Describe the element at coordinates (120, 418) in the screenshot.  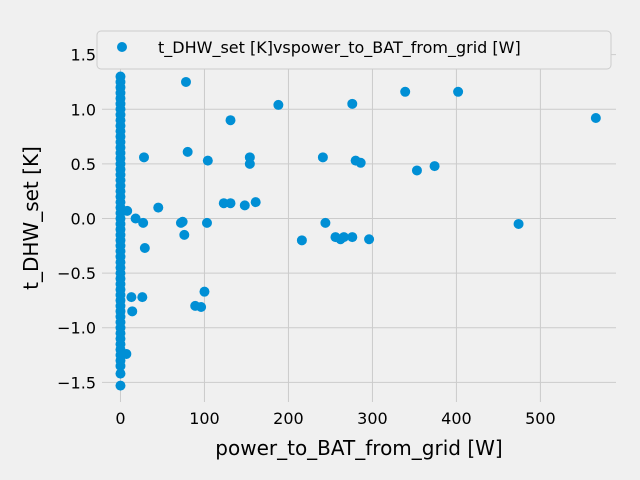
I see `x-tick-label: 0` at that location.